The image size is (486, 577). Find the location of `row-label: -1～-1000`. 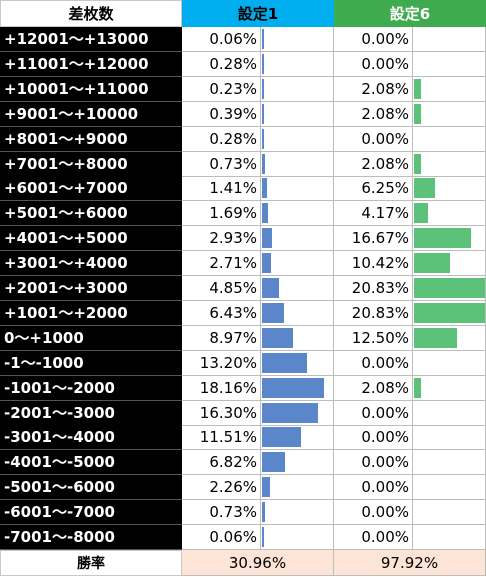

row-label: -1～-1000 is located at coordinates (91, 363).